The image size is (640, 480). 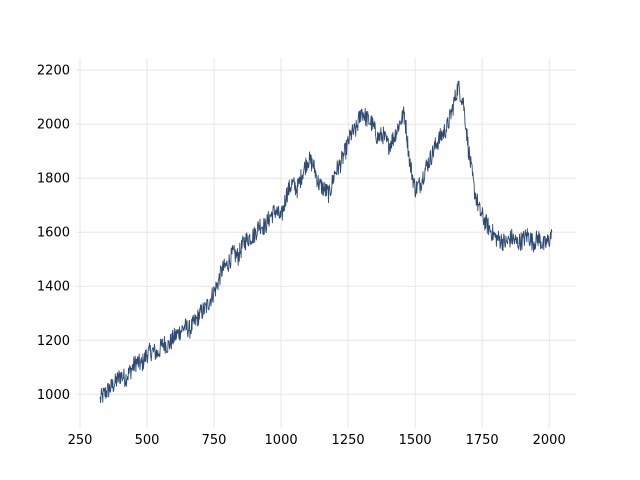 I want to click on y-tick-label: 1200, so click(x=53, y=341).